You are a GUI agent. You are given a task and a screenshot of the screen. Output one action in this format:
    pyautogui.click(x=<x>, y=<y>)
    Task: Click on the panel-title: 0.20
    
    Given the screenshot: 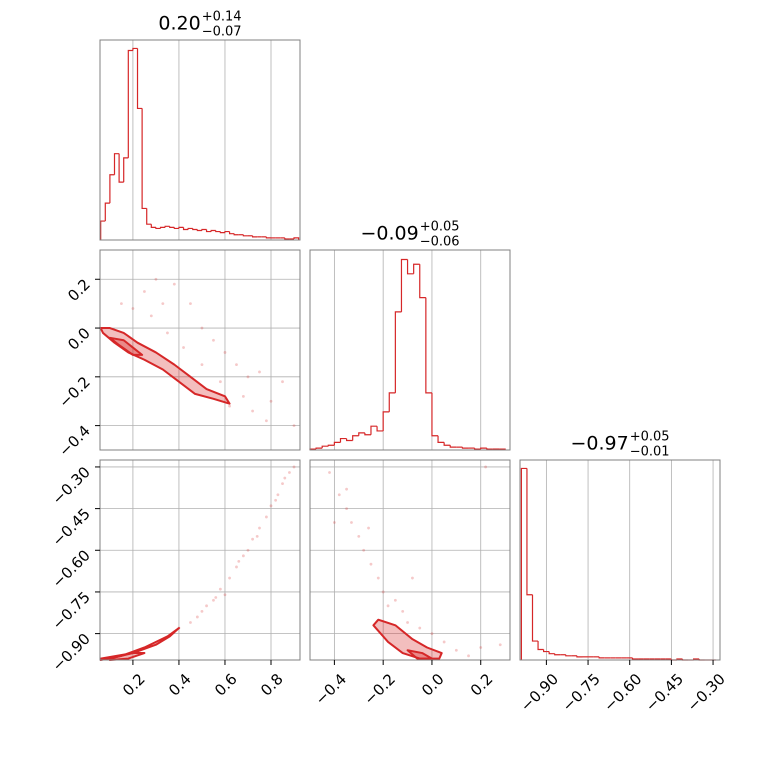 What is the action you would take?
    pyautogui.click(x=179, y=24)
    